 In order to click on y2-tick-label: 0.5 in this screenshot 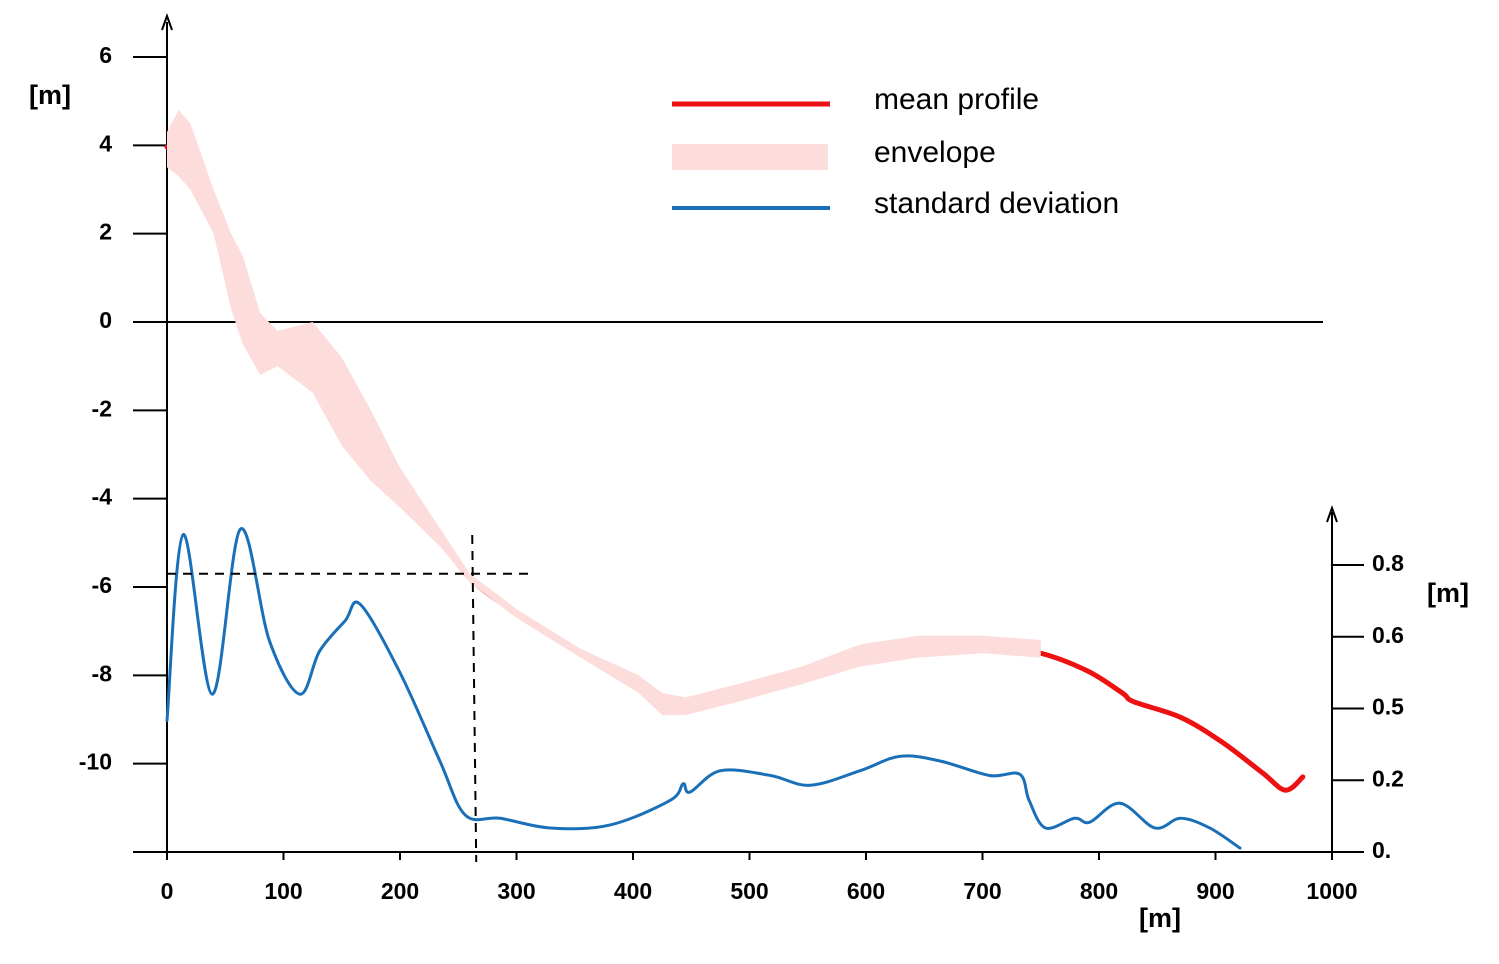, I will do `click(1388, 707)`.